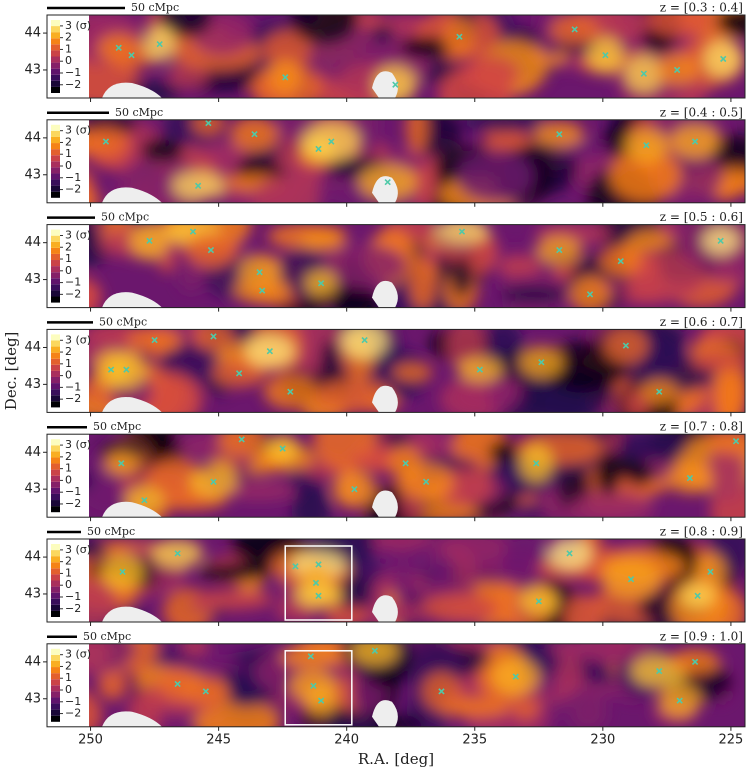  What do you see at coordinates (385, 156) in the screenshot?
I see `panel: 3 (σ)210−1−2 43 44 50 cMpc z = [0.4 : 0.5]` at bounding box center [385, 156].